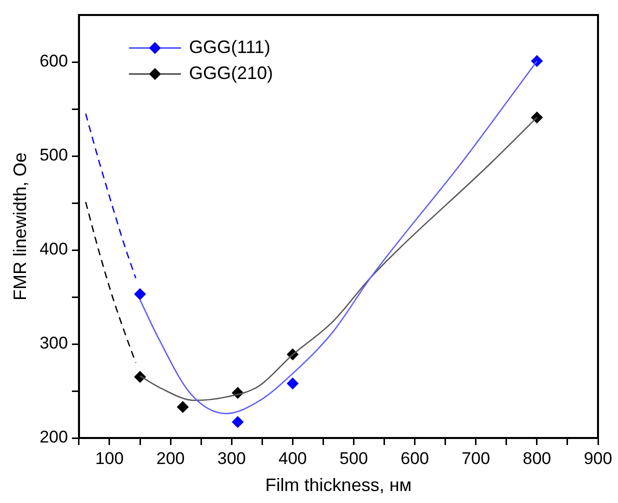 The height and width of the screenshot is (503, 618). I want to click on y-tick-label: 500, so click(54, 155).